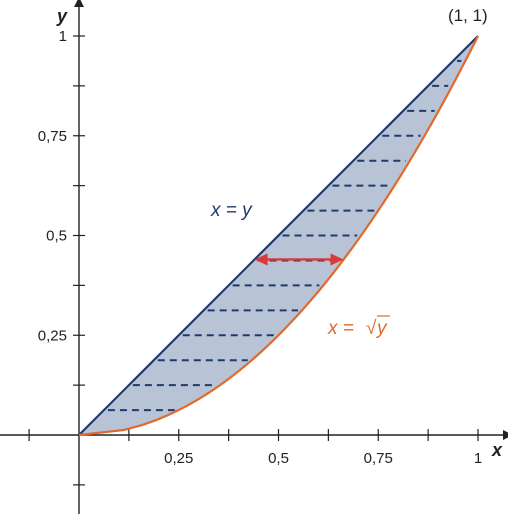 The height and width of the screenshot is (514, 508). Describe the element at coordinates (371, 328) in the screenshot. I see `label-radical-sign: √` at that location.